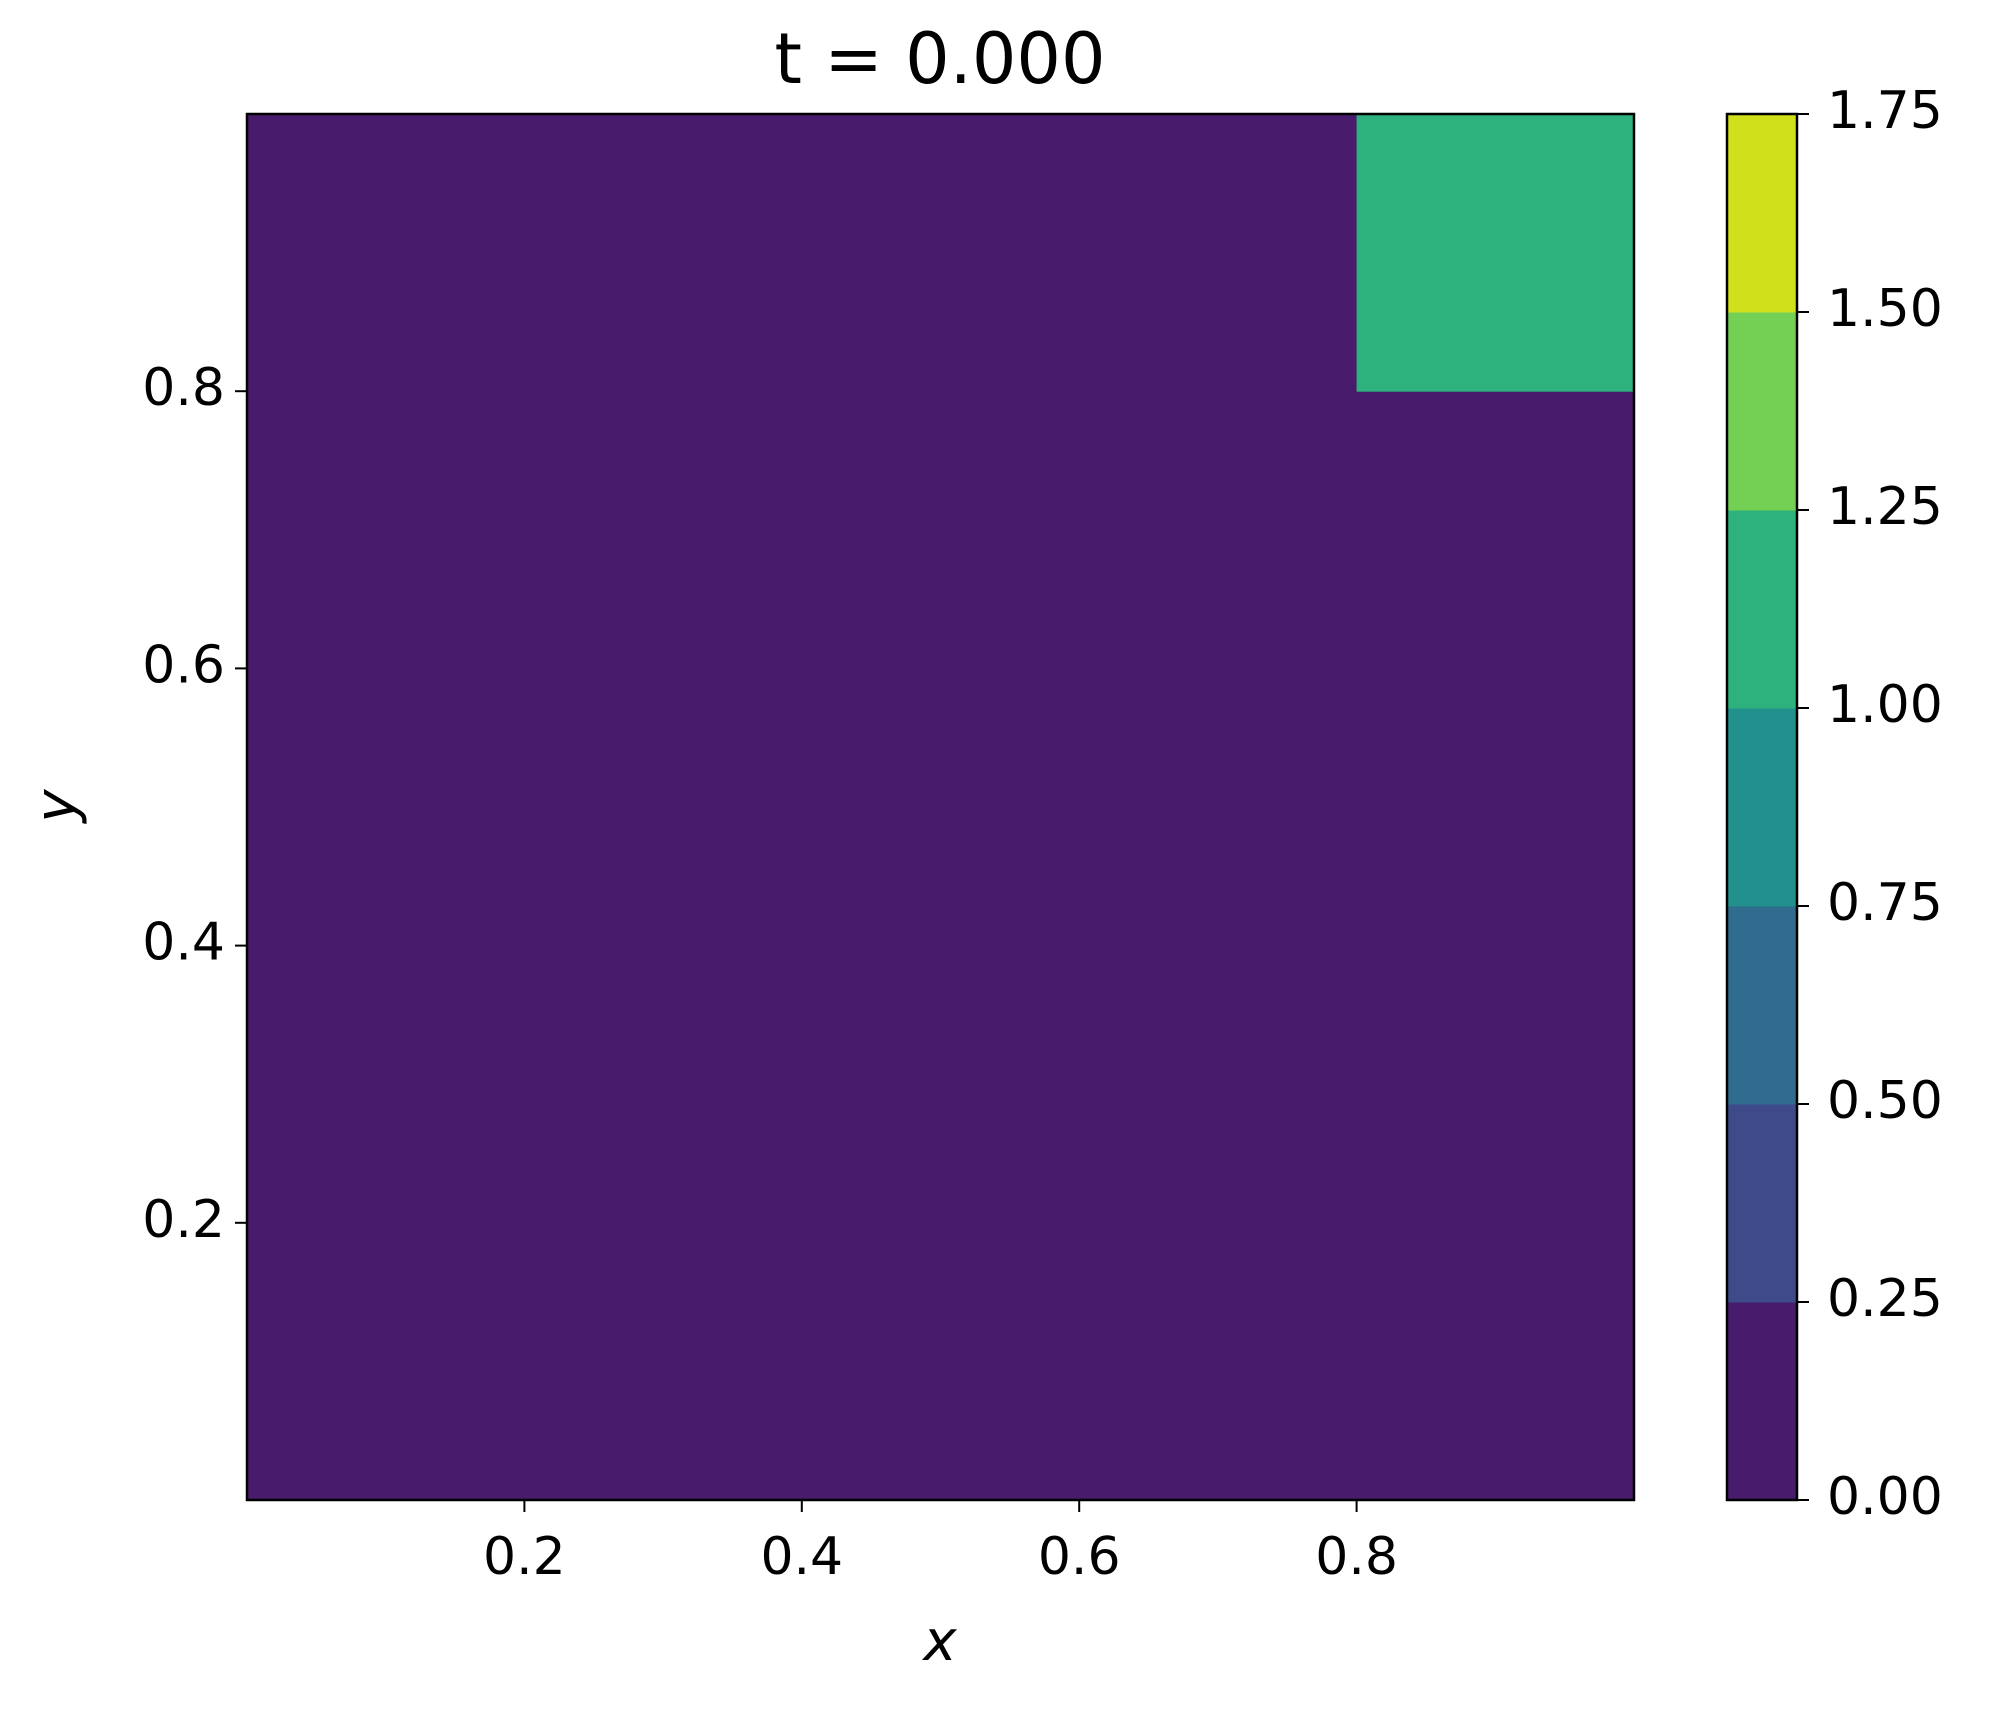 The image size is (2004, 1709). Describe the element at coordinates (524, 1557) in the screenshot. I see `x-tick-label: 0.2` at that location.